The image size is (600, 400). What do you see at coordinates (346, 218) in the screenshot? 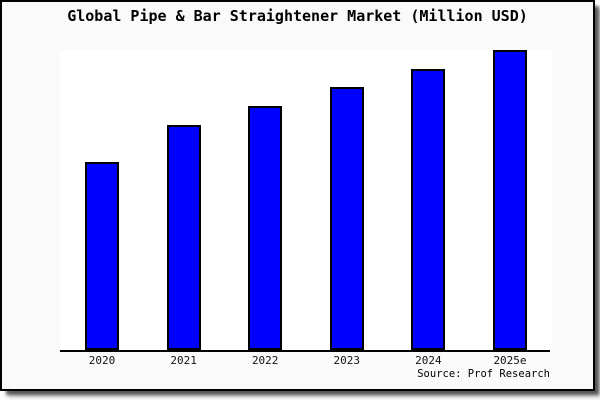
I see `bar-2023` at bounding box center [346, 218].